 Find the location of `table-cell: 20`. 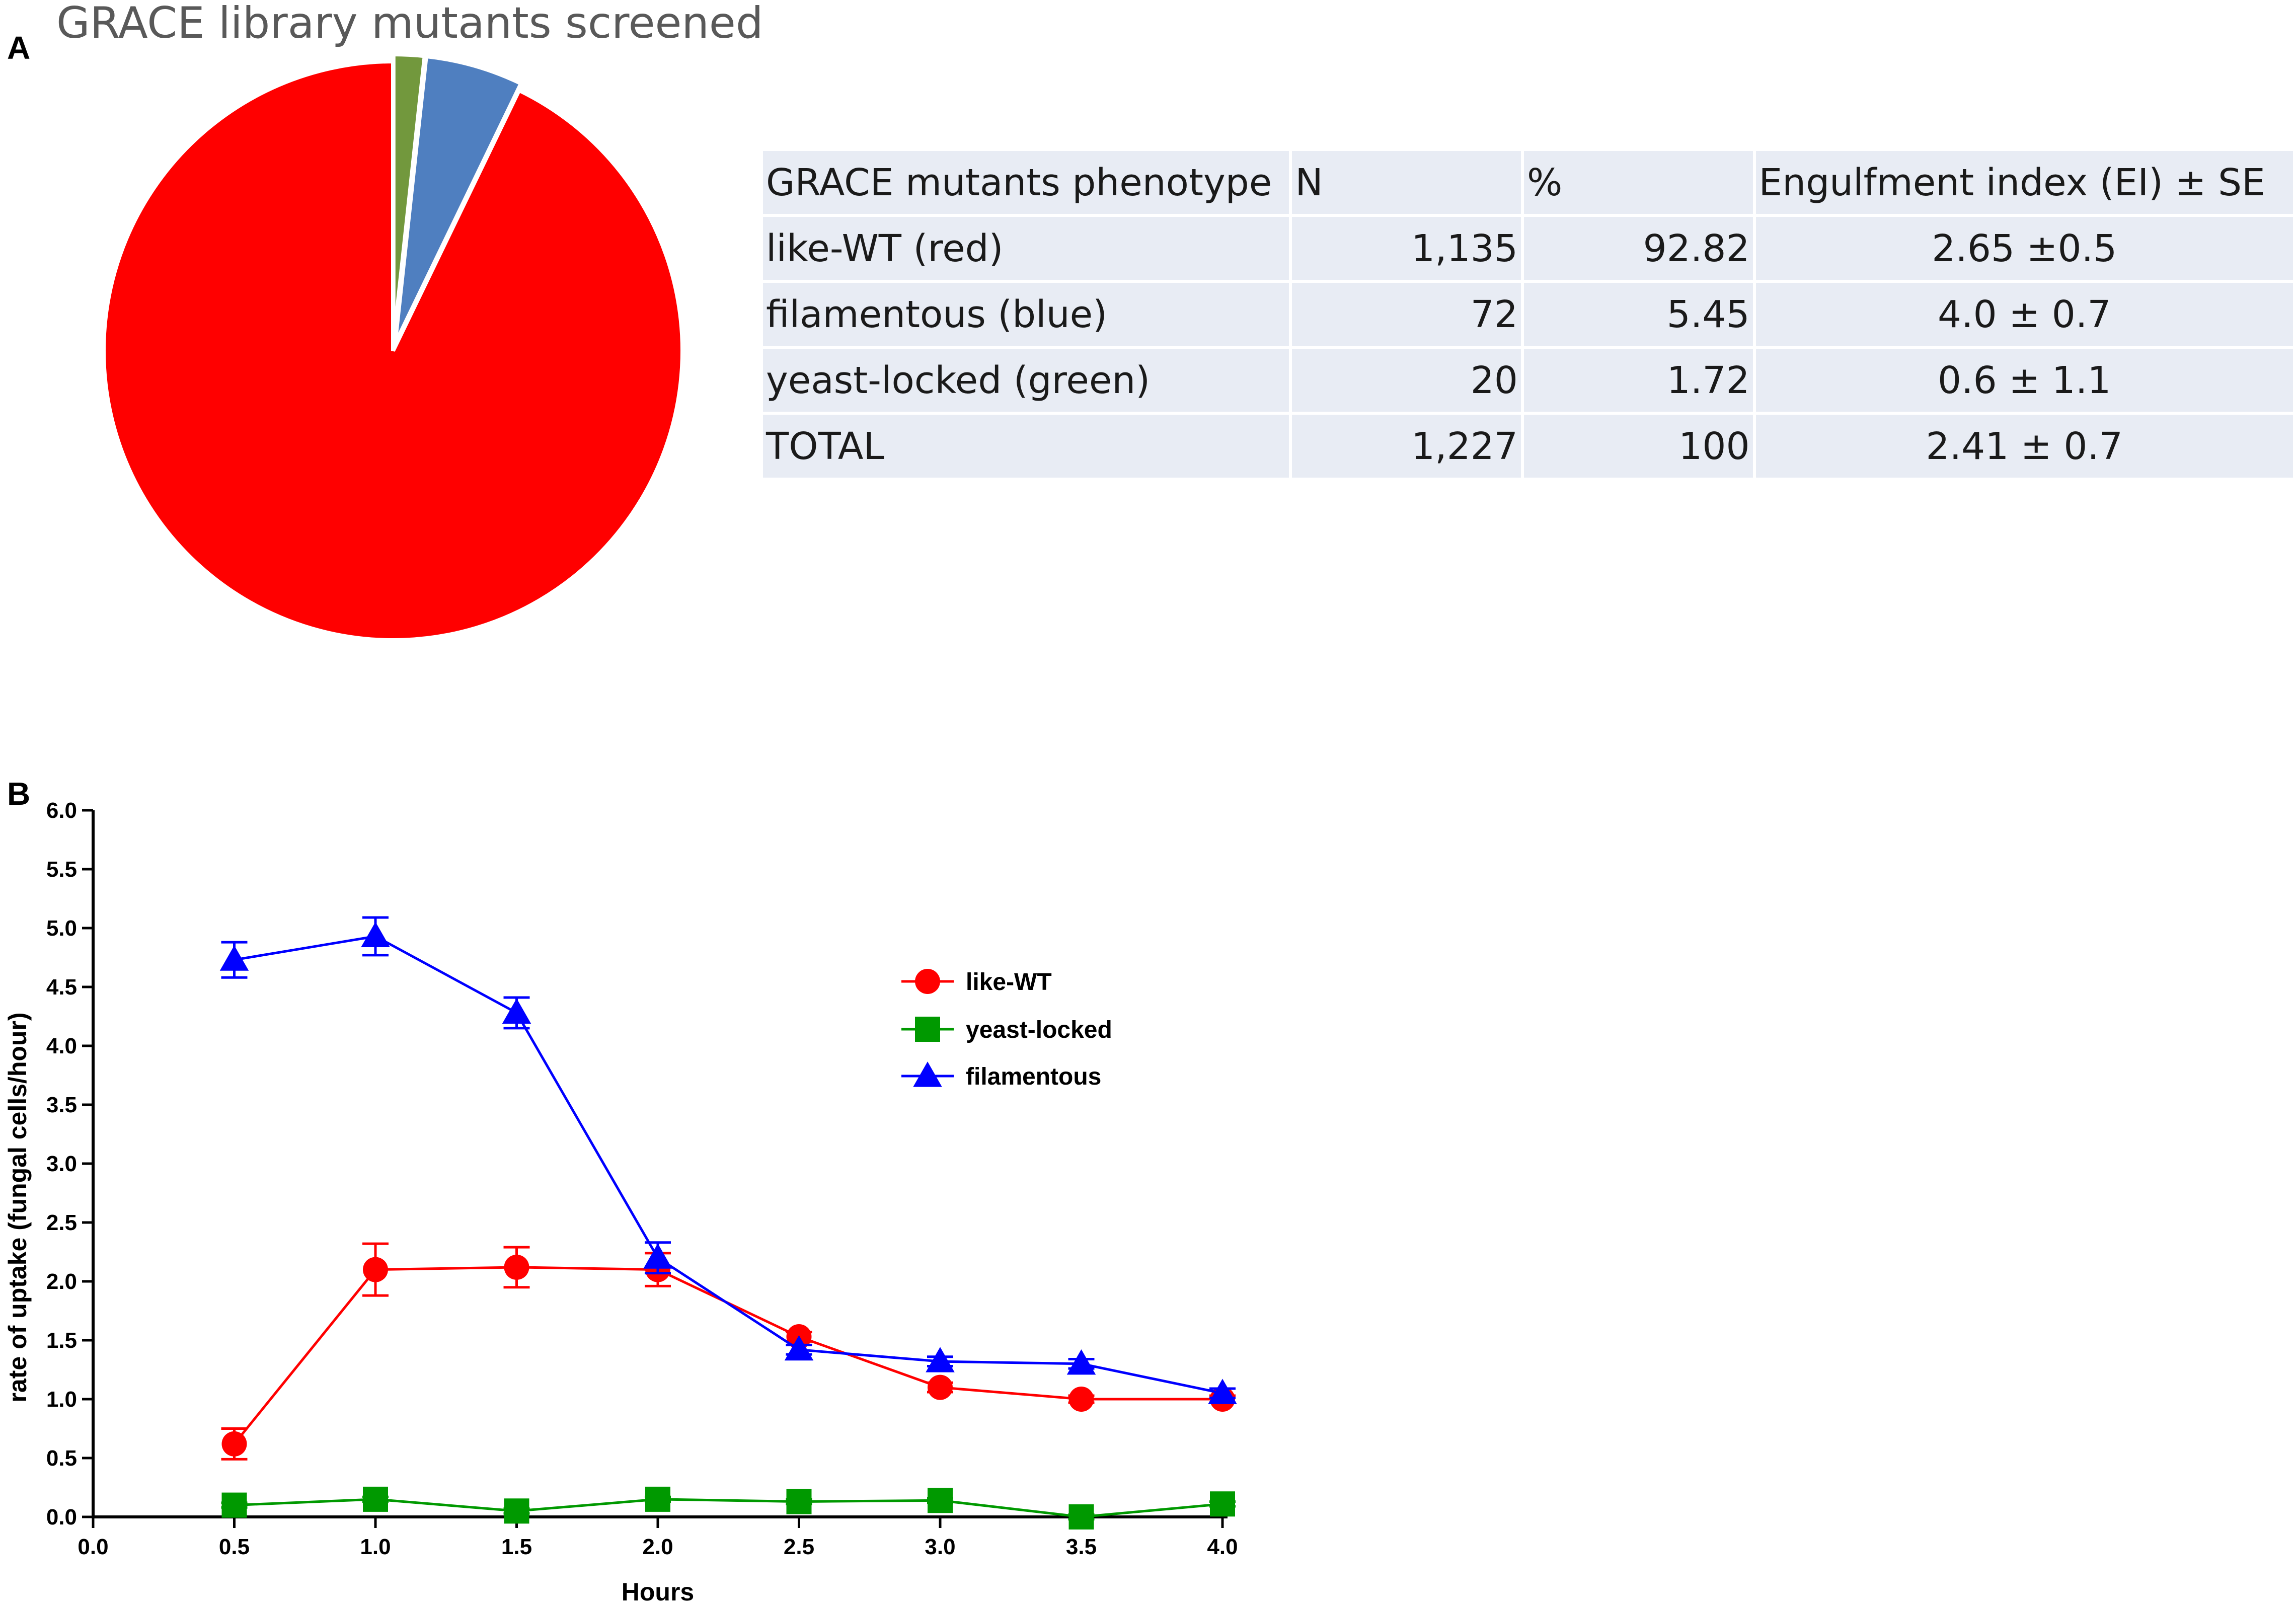

table-cell: 20 is located at coordinates (1406, 380).